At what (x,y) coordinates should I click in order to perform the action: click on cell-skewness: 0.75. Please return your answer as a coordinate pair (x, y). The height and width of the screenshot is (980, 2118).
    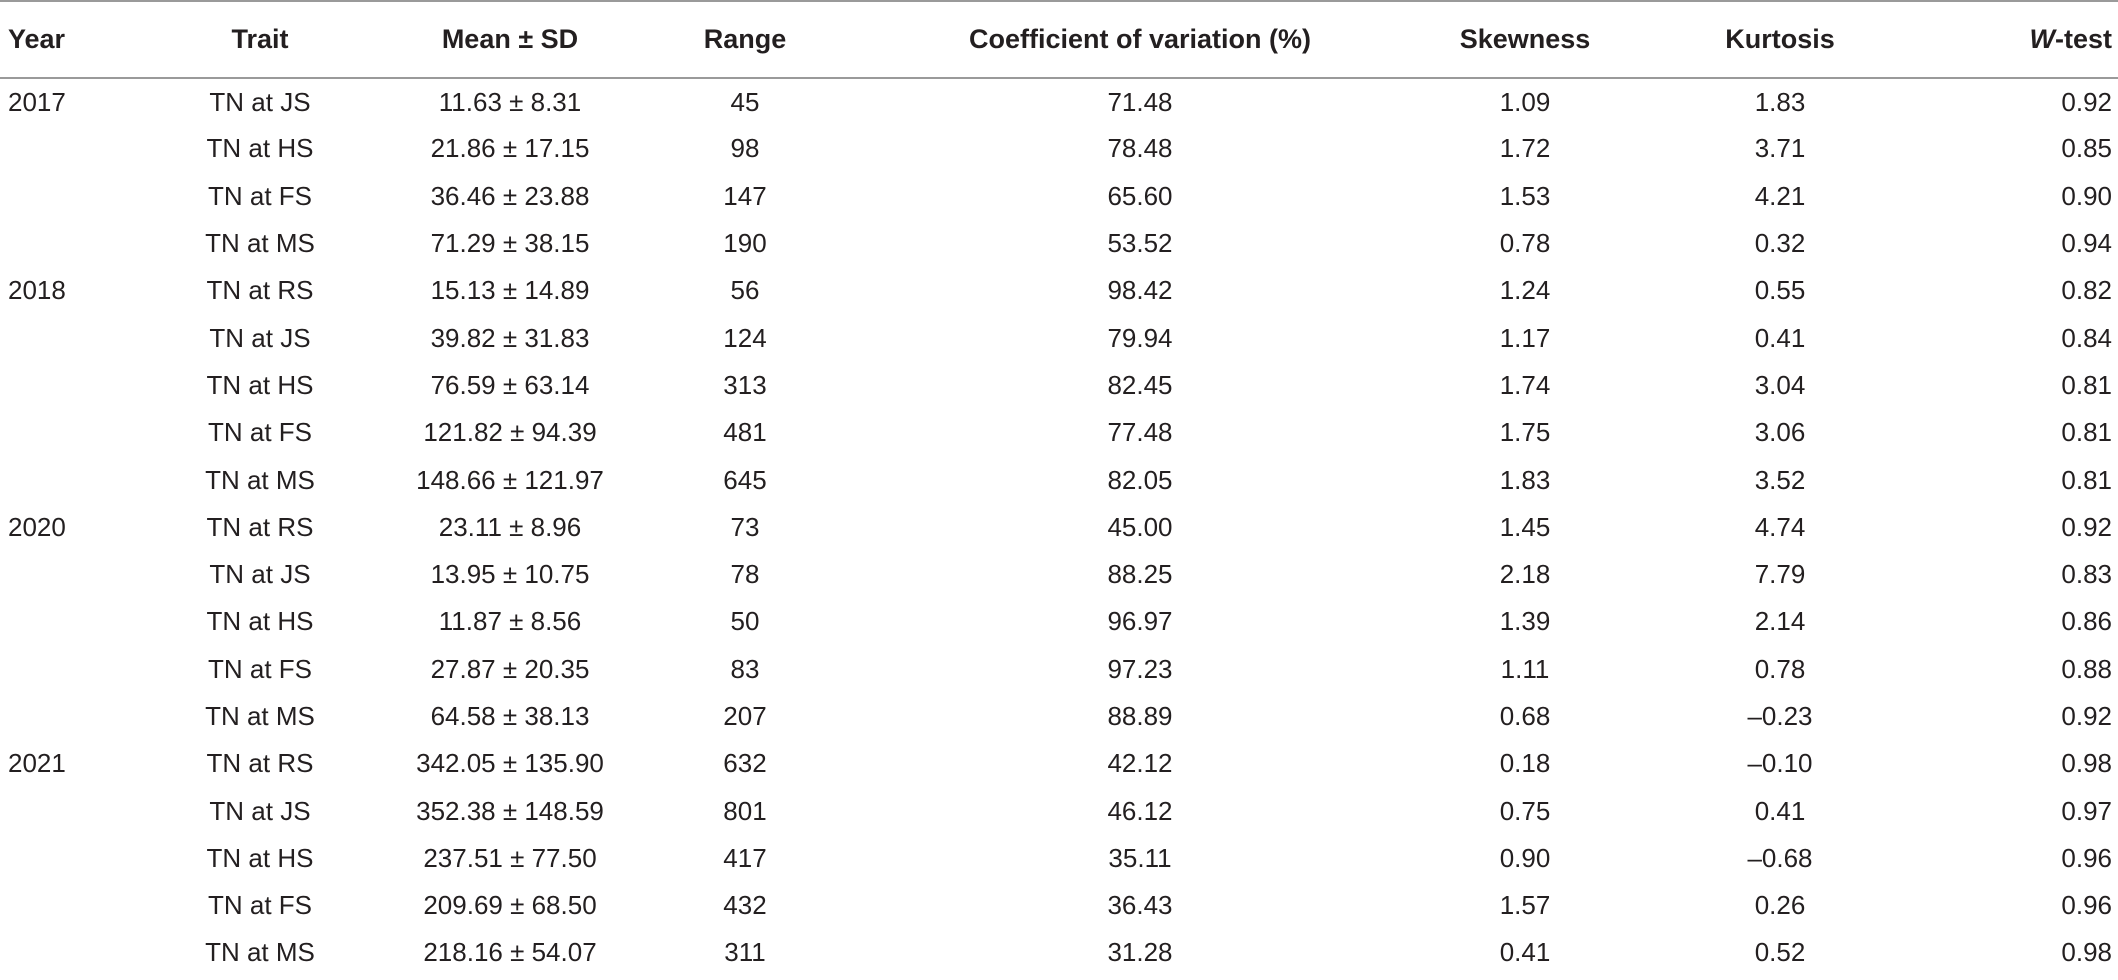
    Looking at the image, I should click on (1525, 810).